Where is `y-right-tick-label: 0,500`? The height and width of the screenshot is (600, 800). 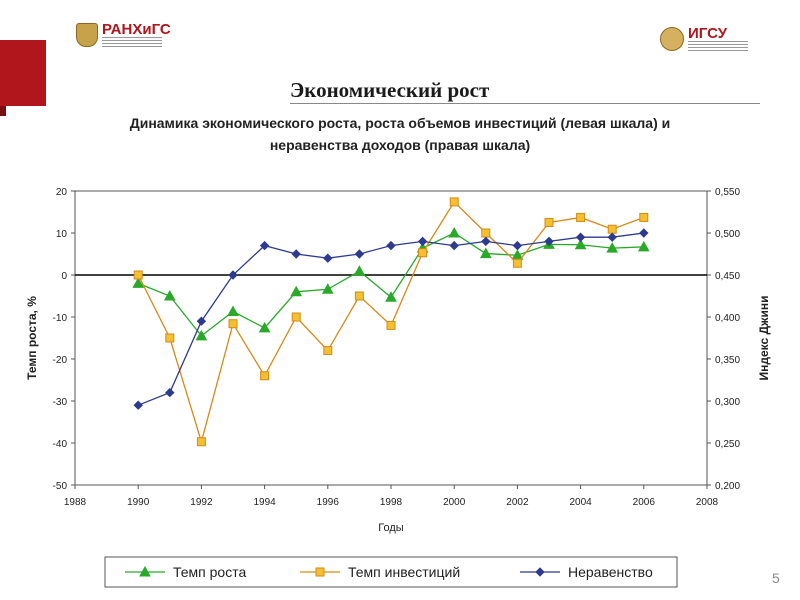 y-right-tick-label: 0,500 is located at coordinates (727, 234).